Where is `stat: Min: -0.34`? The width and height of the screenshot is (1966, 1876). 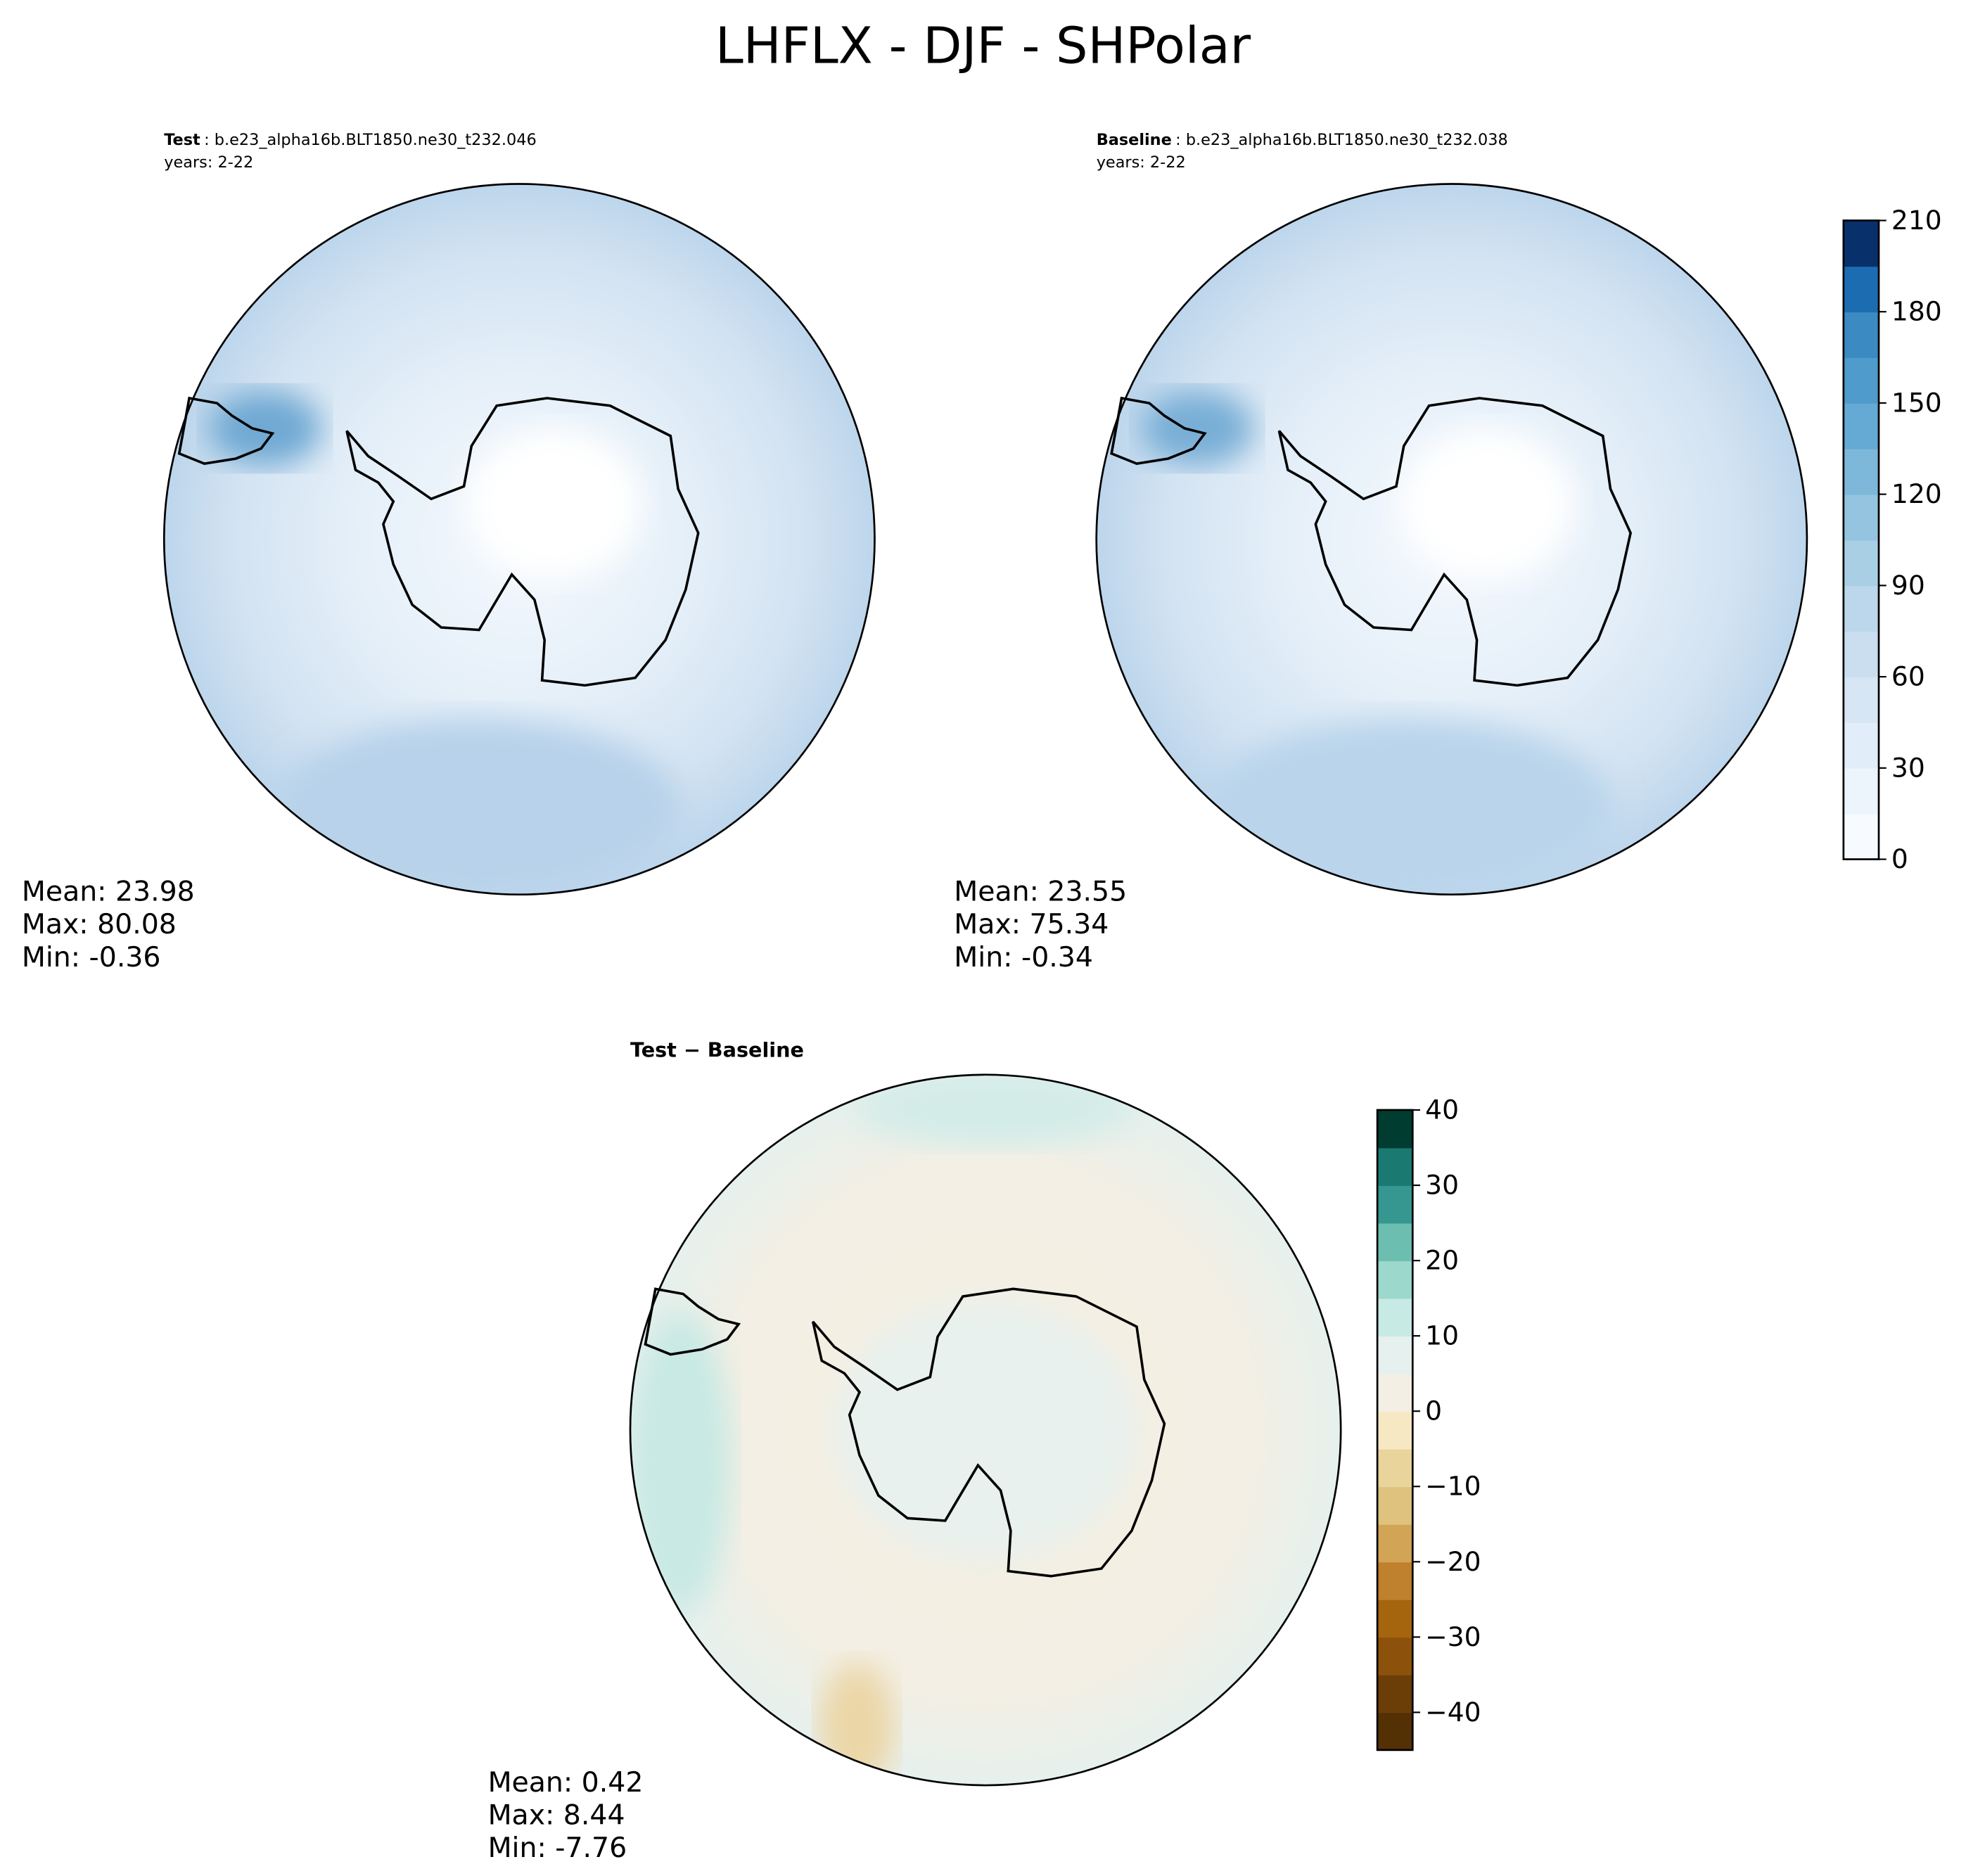
stat: Min: -0.34 is located at coordinates (1023, 957).